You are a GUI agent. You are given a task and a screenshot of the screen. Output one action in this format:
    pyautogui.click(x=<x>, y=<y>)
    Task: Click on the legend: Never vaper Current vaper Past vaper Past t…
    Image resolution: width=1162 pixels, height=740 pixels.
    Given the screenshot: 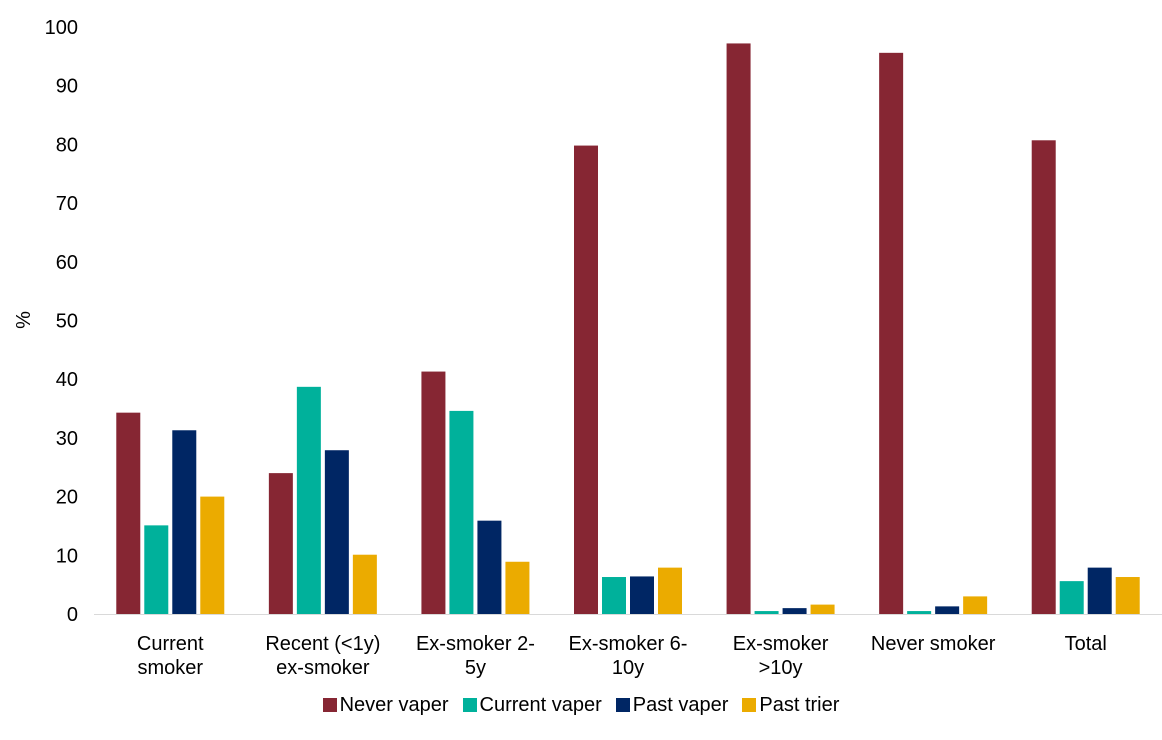 What is the action you would take?
    pyautogui.click(x=581, y=705)
    